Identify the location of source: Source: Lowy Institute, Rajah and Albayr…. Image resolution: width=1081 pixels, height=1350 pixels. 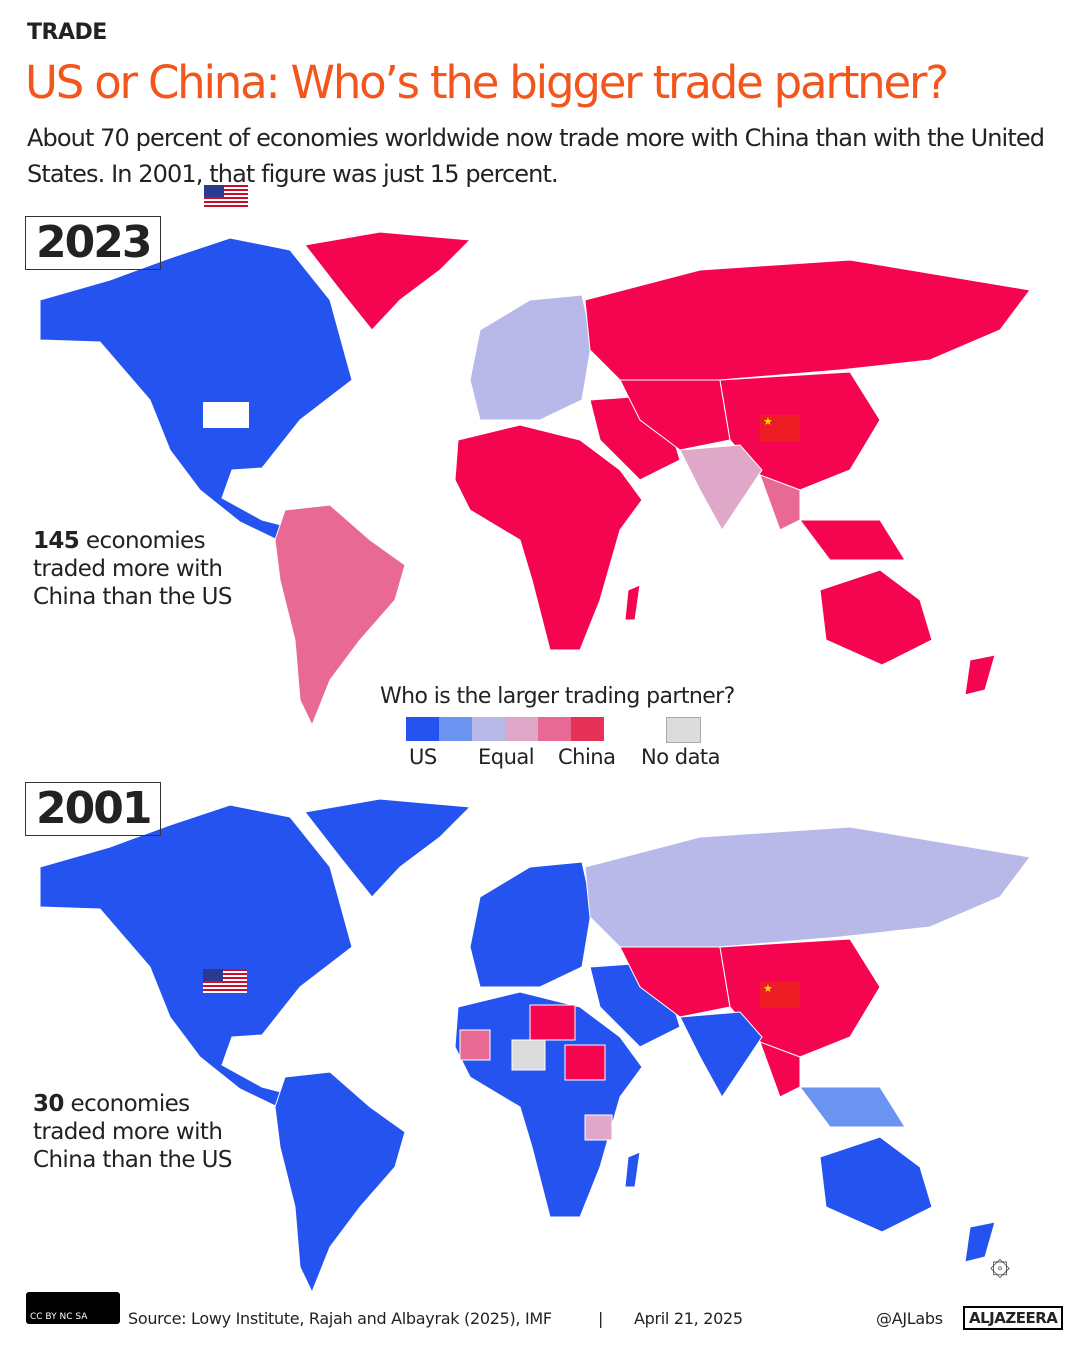
(340, 1318).